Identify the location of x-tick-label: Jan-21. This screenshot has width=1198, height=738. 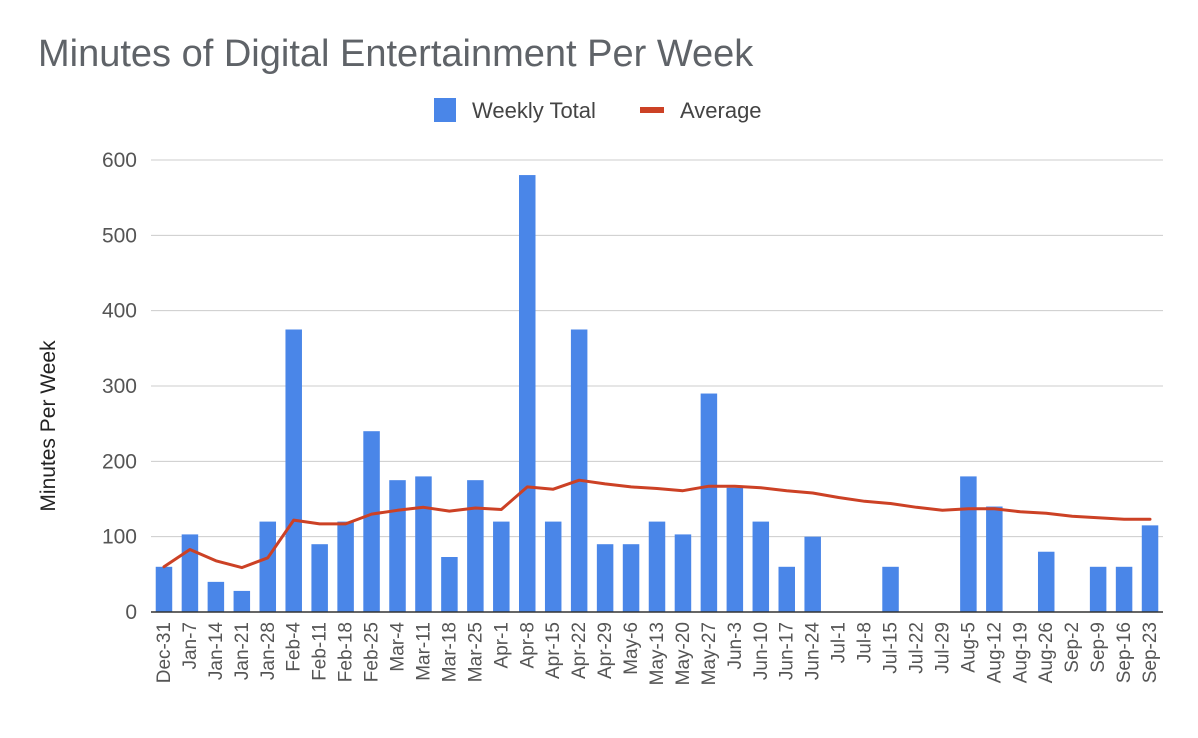
(242, 651).